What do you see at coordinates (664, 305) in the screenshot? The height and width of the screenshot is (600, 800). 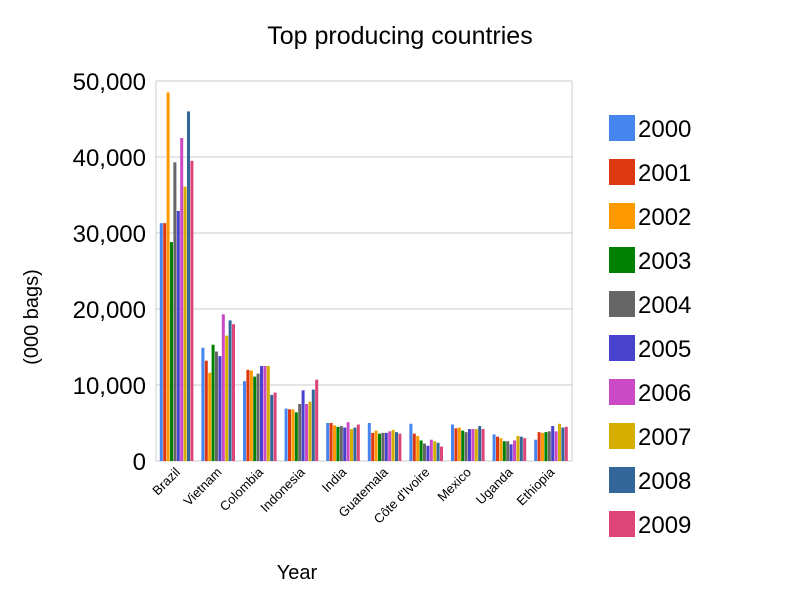 I see `legend-label: 2004` at bounding box center [664, 305].